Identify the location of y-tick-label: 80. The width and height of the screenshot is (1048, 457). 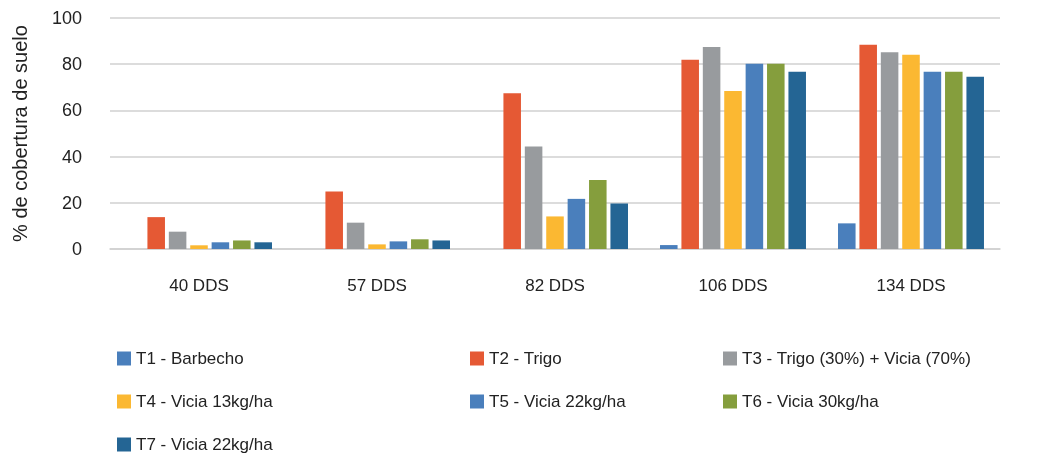
(71, 64).